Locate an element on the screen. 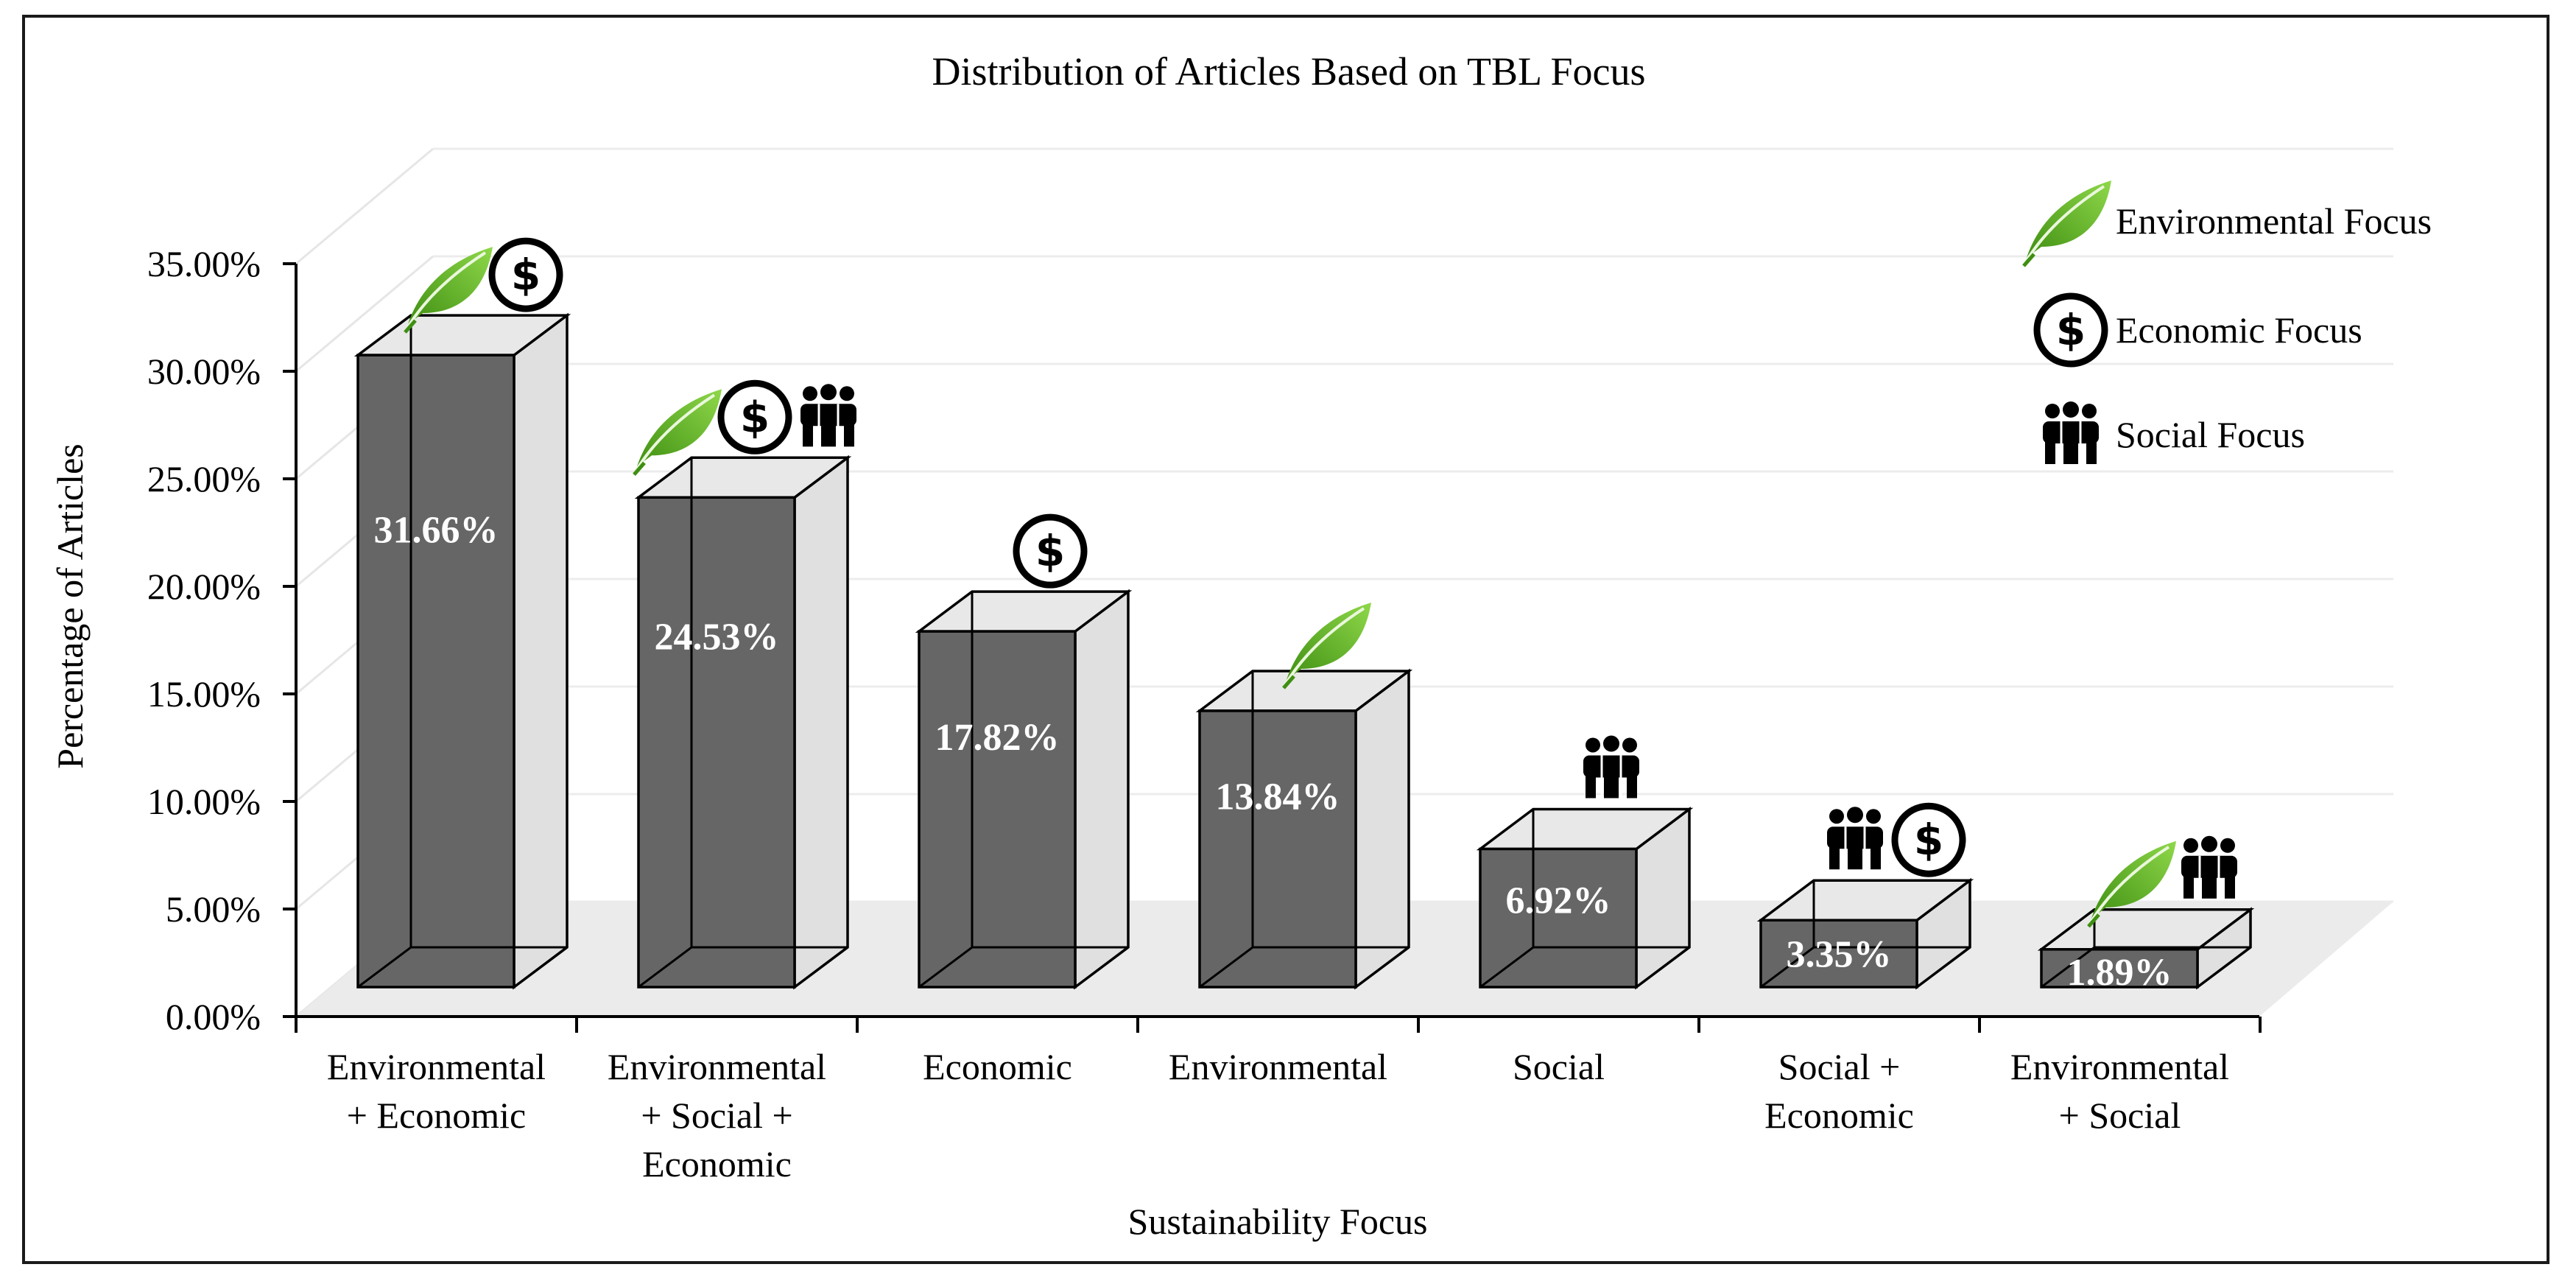 This screenshot has width=2576, height=1281. data-label: 3.35% is located at coordinates (1839, 955).